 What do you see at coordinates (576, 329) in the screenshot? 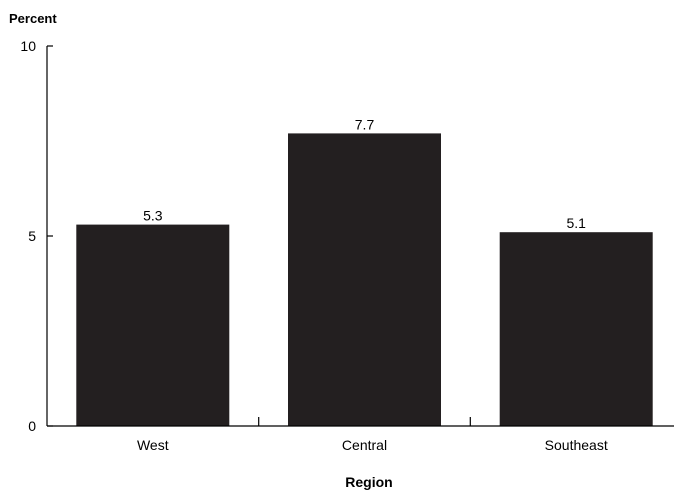
I see `bar-southeast` at bounding box center [576, 329].